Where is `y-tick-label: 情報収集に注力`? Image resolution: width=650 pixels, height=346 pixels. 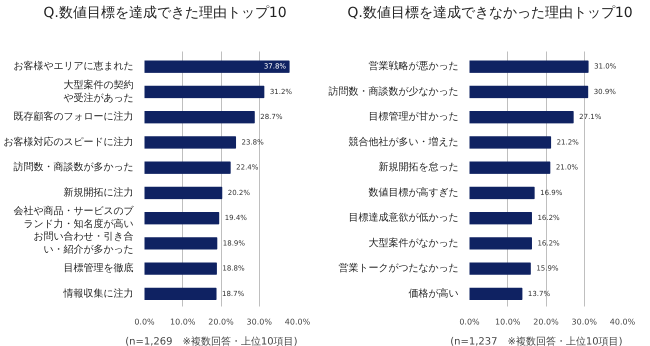 y-tick-label: 情報収集に注力 is located at coordinates (98, 293).